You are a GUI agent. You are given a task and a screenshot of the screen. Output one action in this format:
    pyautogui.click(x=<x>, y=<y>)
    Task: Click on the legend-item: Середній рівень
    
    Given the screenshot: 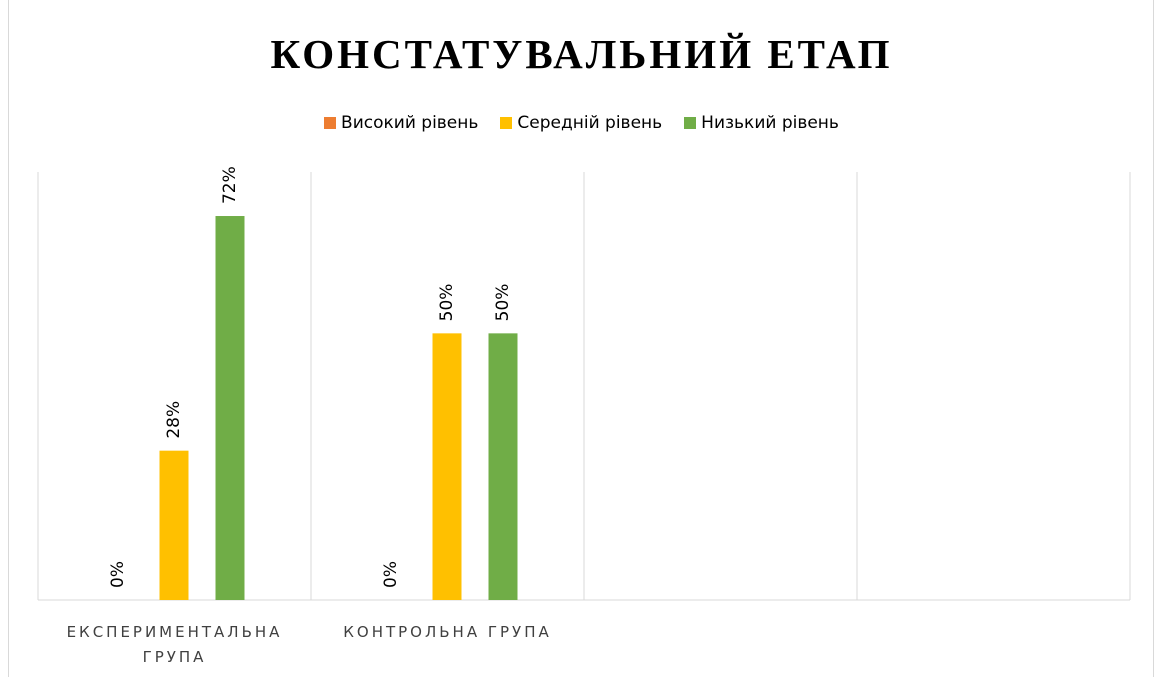 What is the action you would take?
    pyautogui.click(x=581, y=123)
    